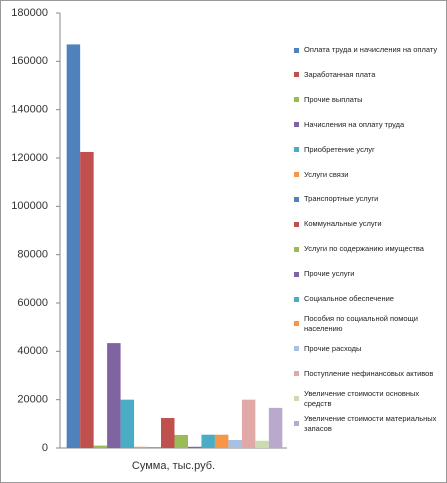 The image size is (447, 483). Describe the element at coordinates (32, 255) in the screenshot. I see `y-tick-label: 80000` at that location.